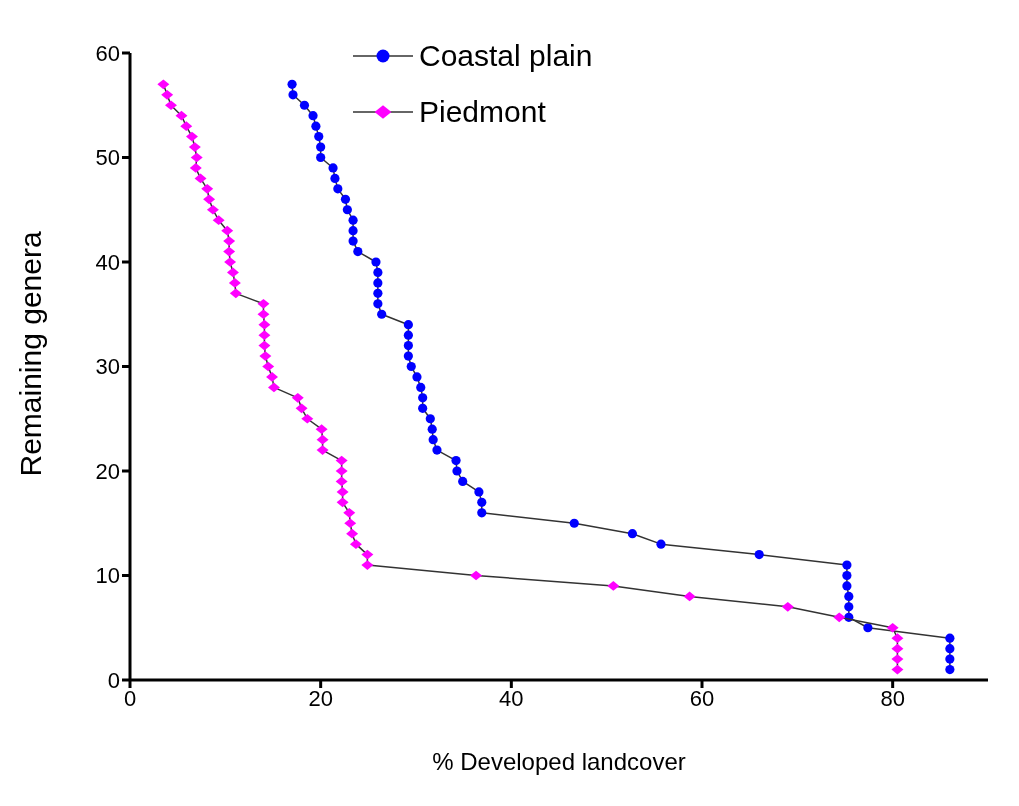 The width and height of the screenshot is (1019, 806). What do you see at coordinates (107, 262) in the screenshot?
I see `y-tick-label: 40` at bounding box center [107, 262].